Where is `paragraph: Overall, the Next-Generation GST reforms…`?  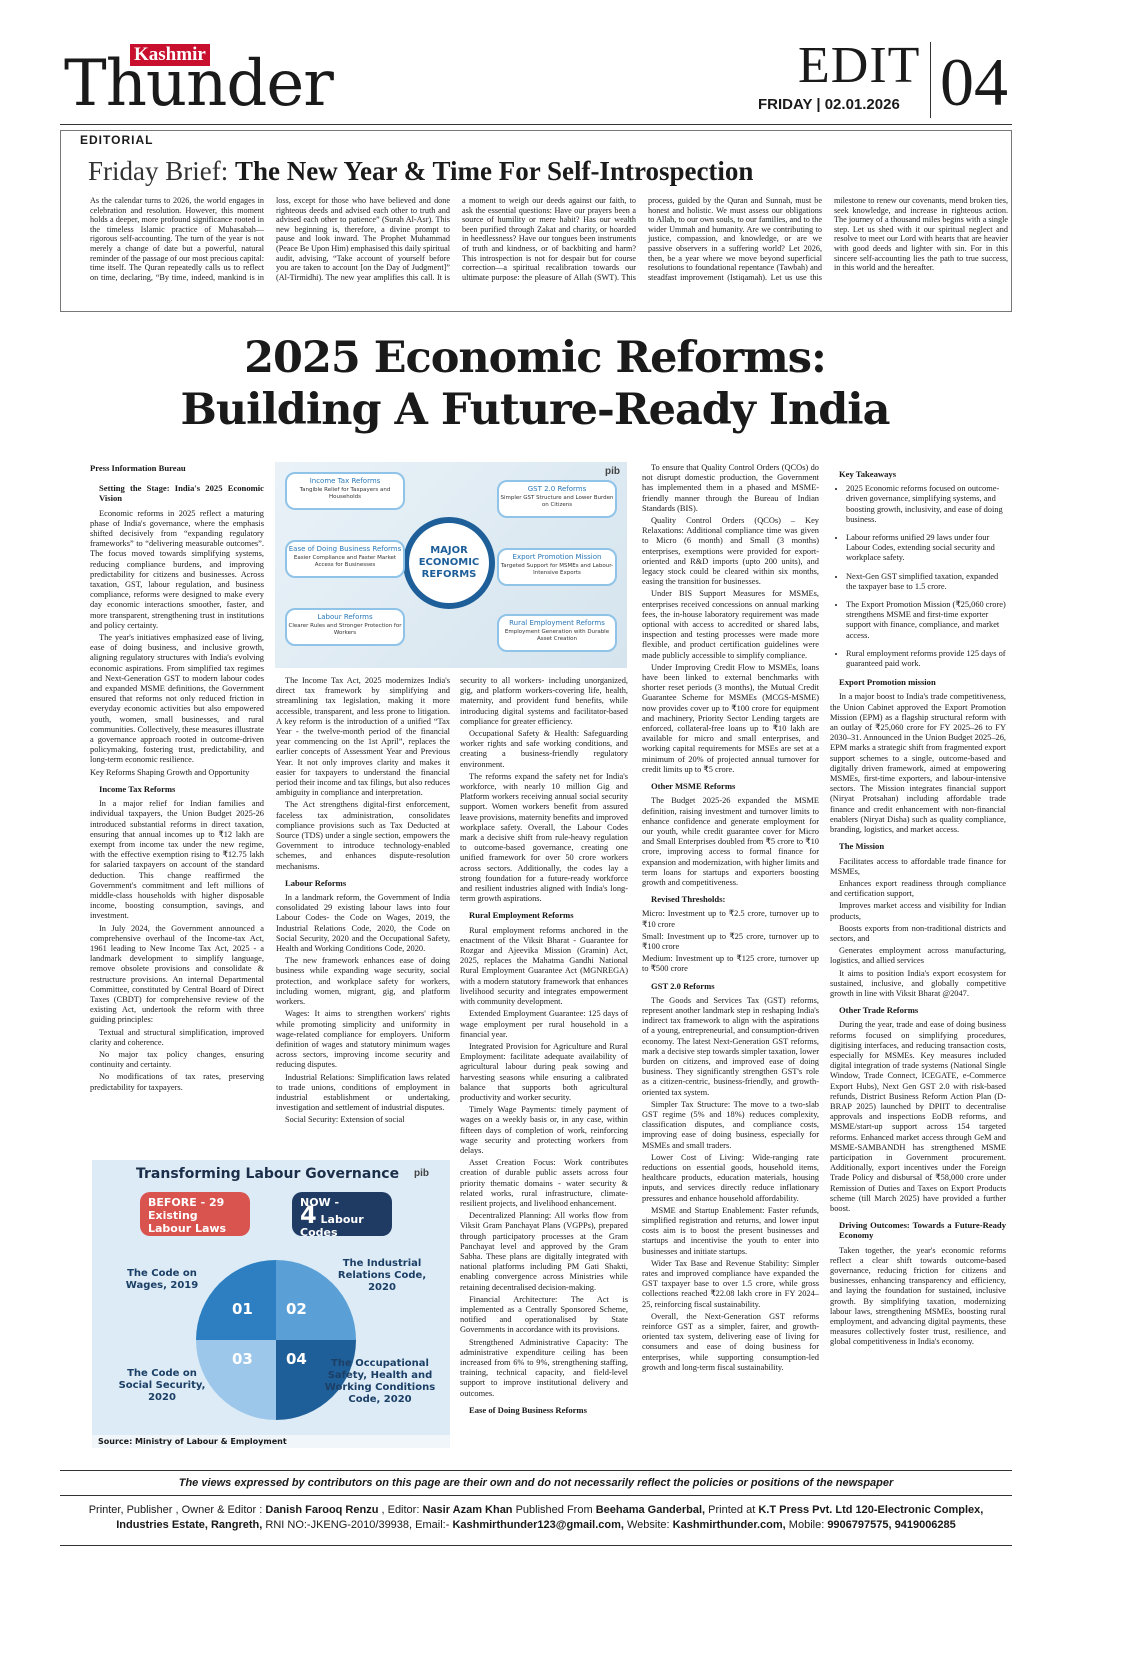 paragraph: Overall, the Next-Generation GST reforms… is located at coordinates (730, 1341).